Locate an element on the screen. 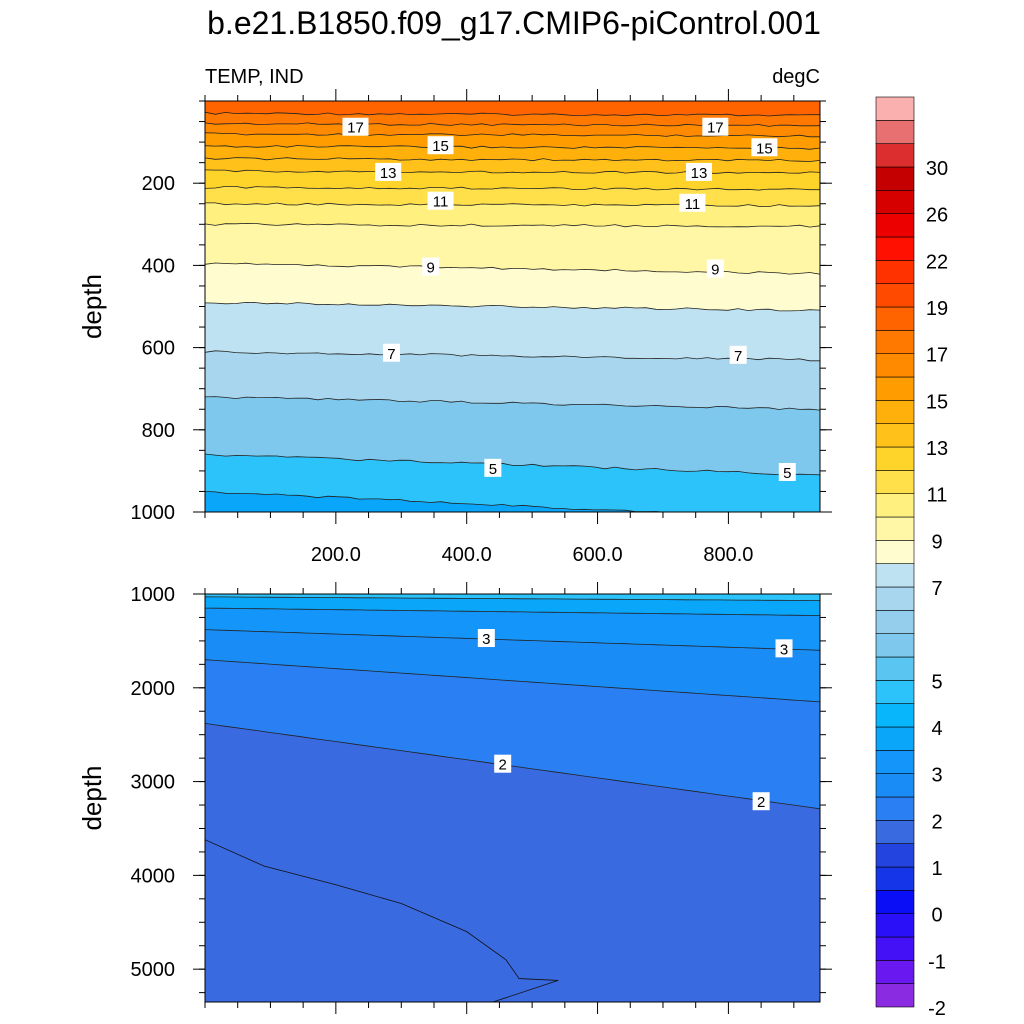 This screenshot has height=1024, width=1024. colorbar-label: 3 is located at coordinates (936, 776).